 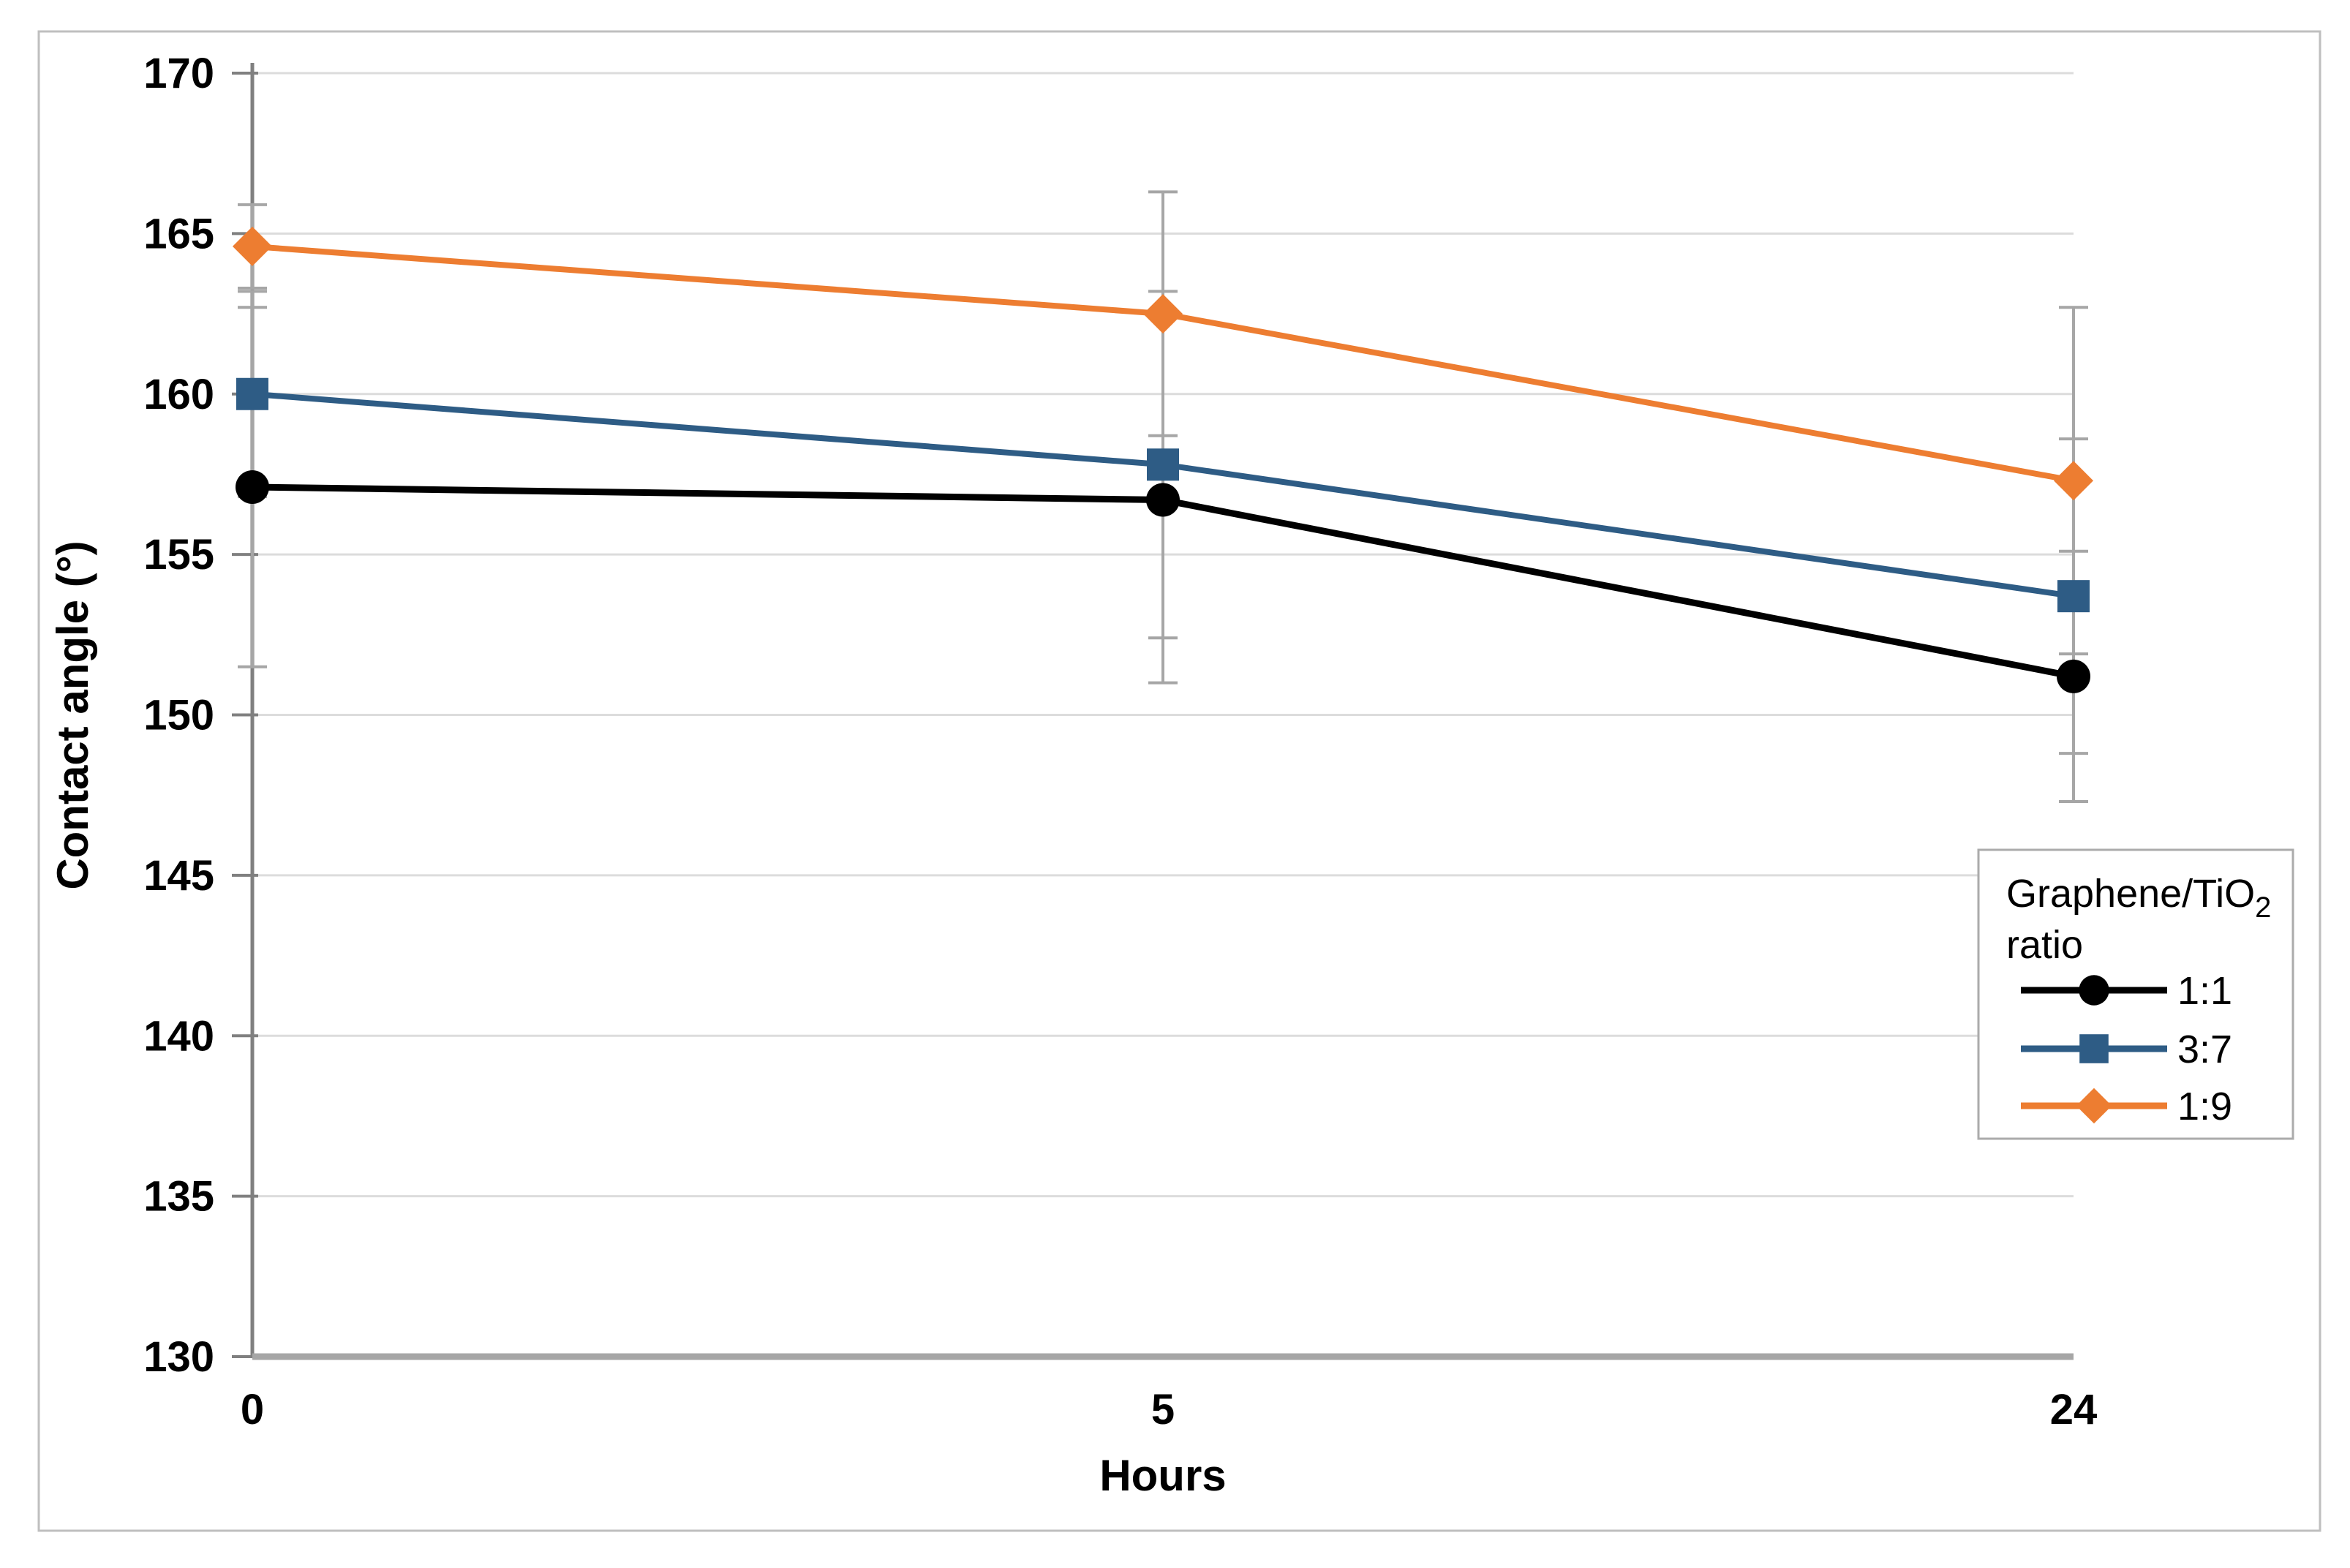 I want to click on legend-label-1:9: 1:9, so click(x=2204, y=1106).